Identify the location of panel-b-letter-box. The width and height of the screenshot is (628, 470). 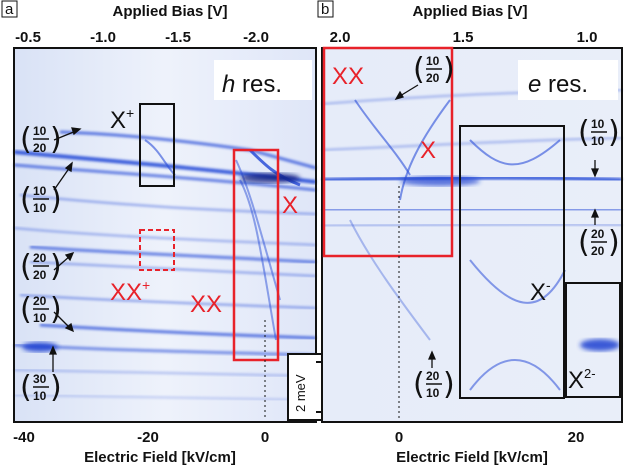
(325, 9).